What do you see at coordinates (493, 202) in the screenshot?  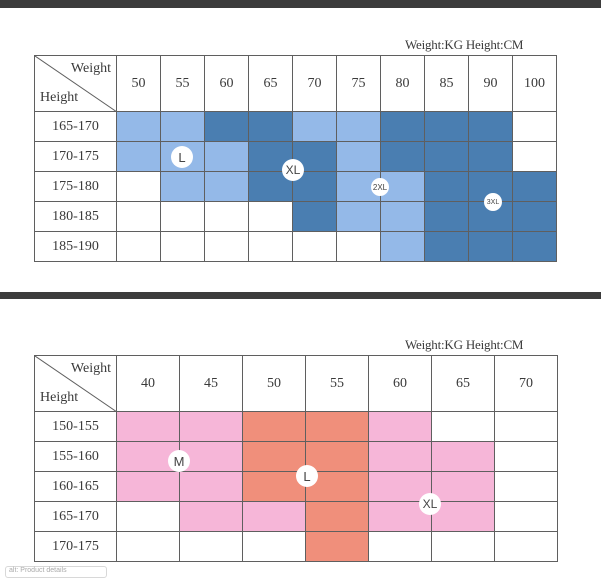 I see `size-label-badge: 3XL` at bounding box center [493, 202].